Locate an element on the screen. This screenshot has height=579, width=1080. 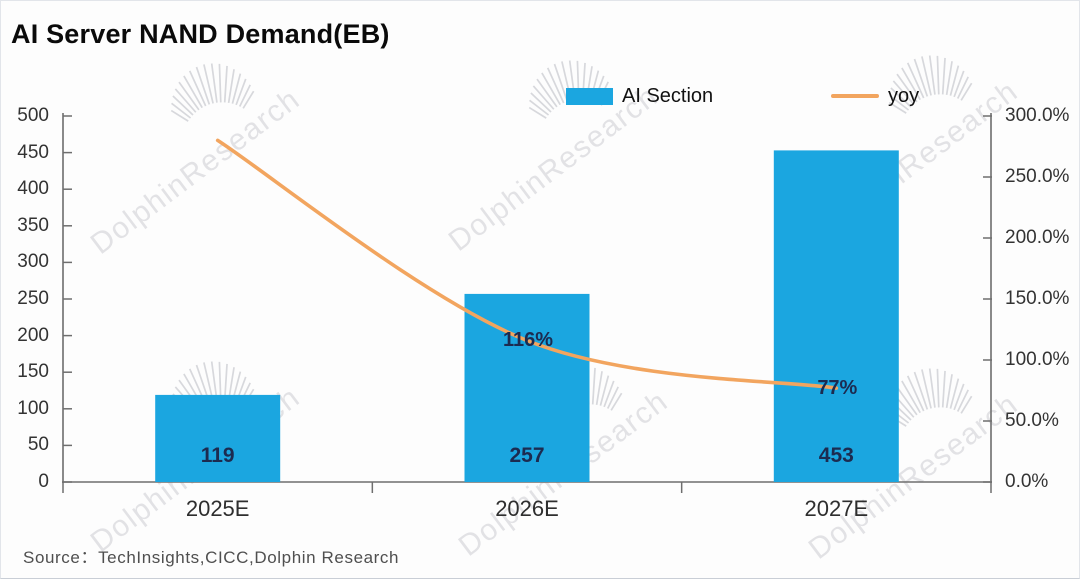
left-axis-tick-label: 50 is located at coordinates (38, 445).